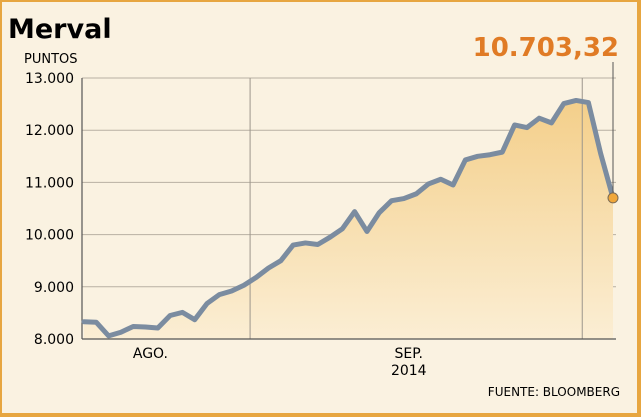 The width and height of the screenshot is (641, 417). Describe the element at coordinates (54, 288) in the screenshot. I see `y-tick-label: 9.000` at that location.